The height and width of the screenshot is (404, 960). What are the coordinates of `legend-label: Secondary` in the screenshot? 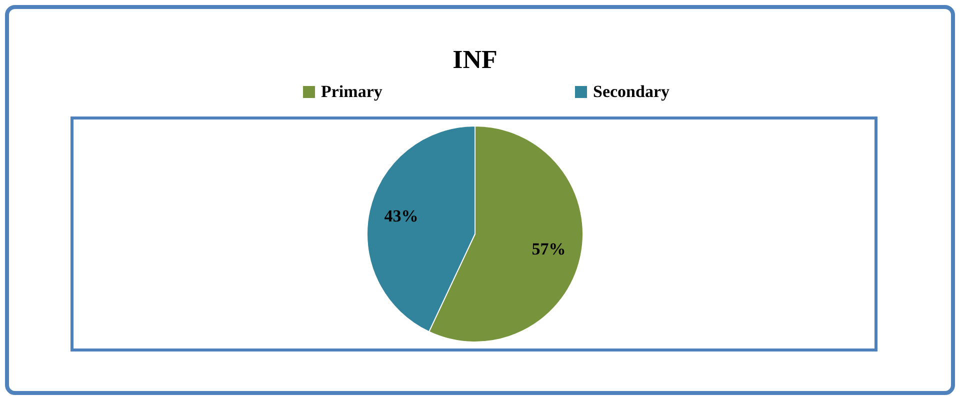 It's located at (631, 91).